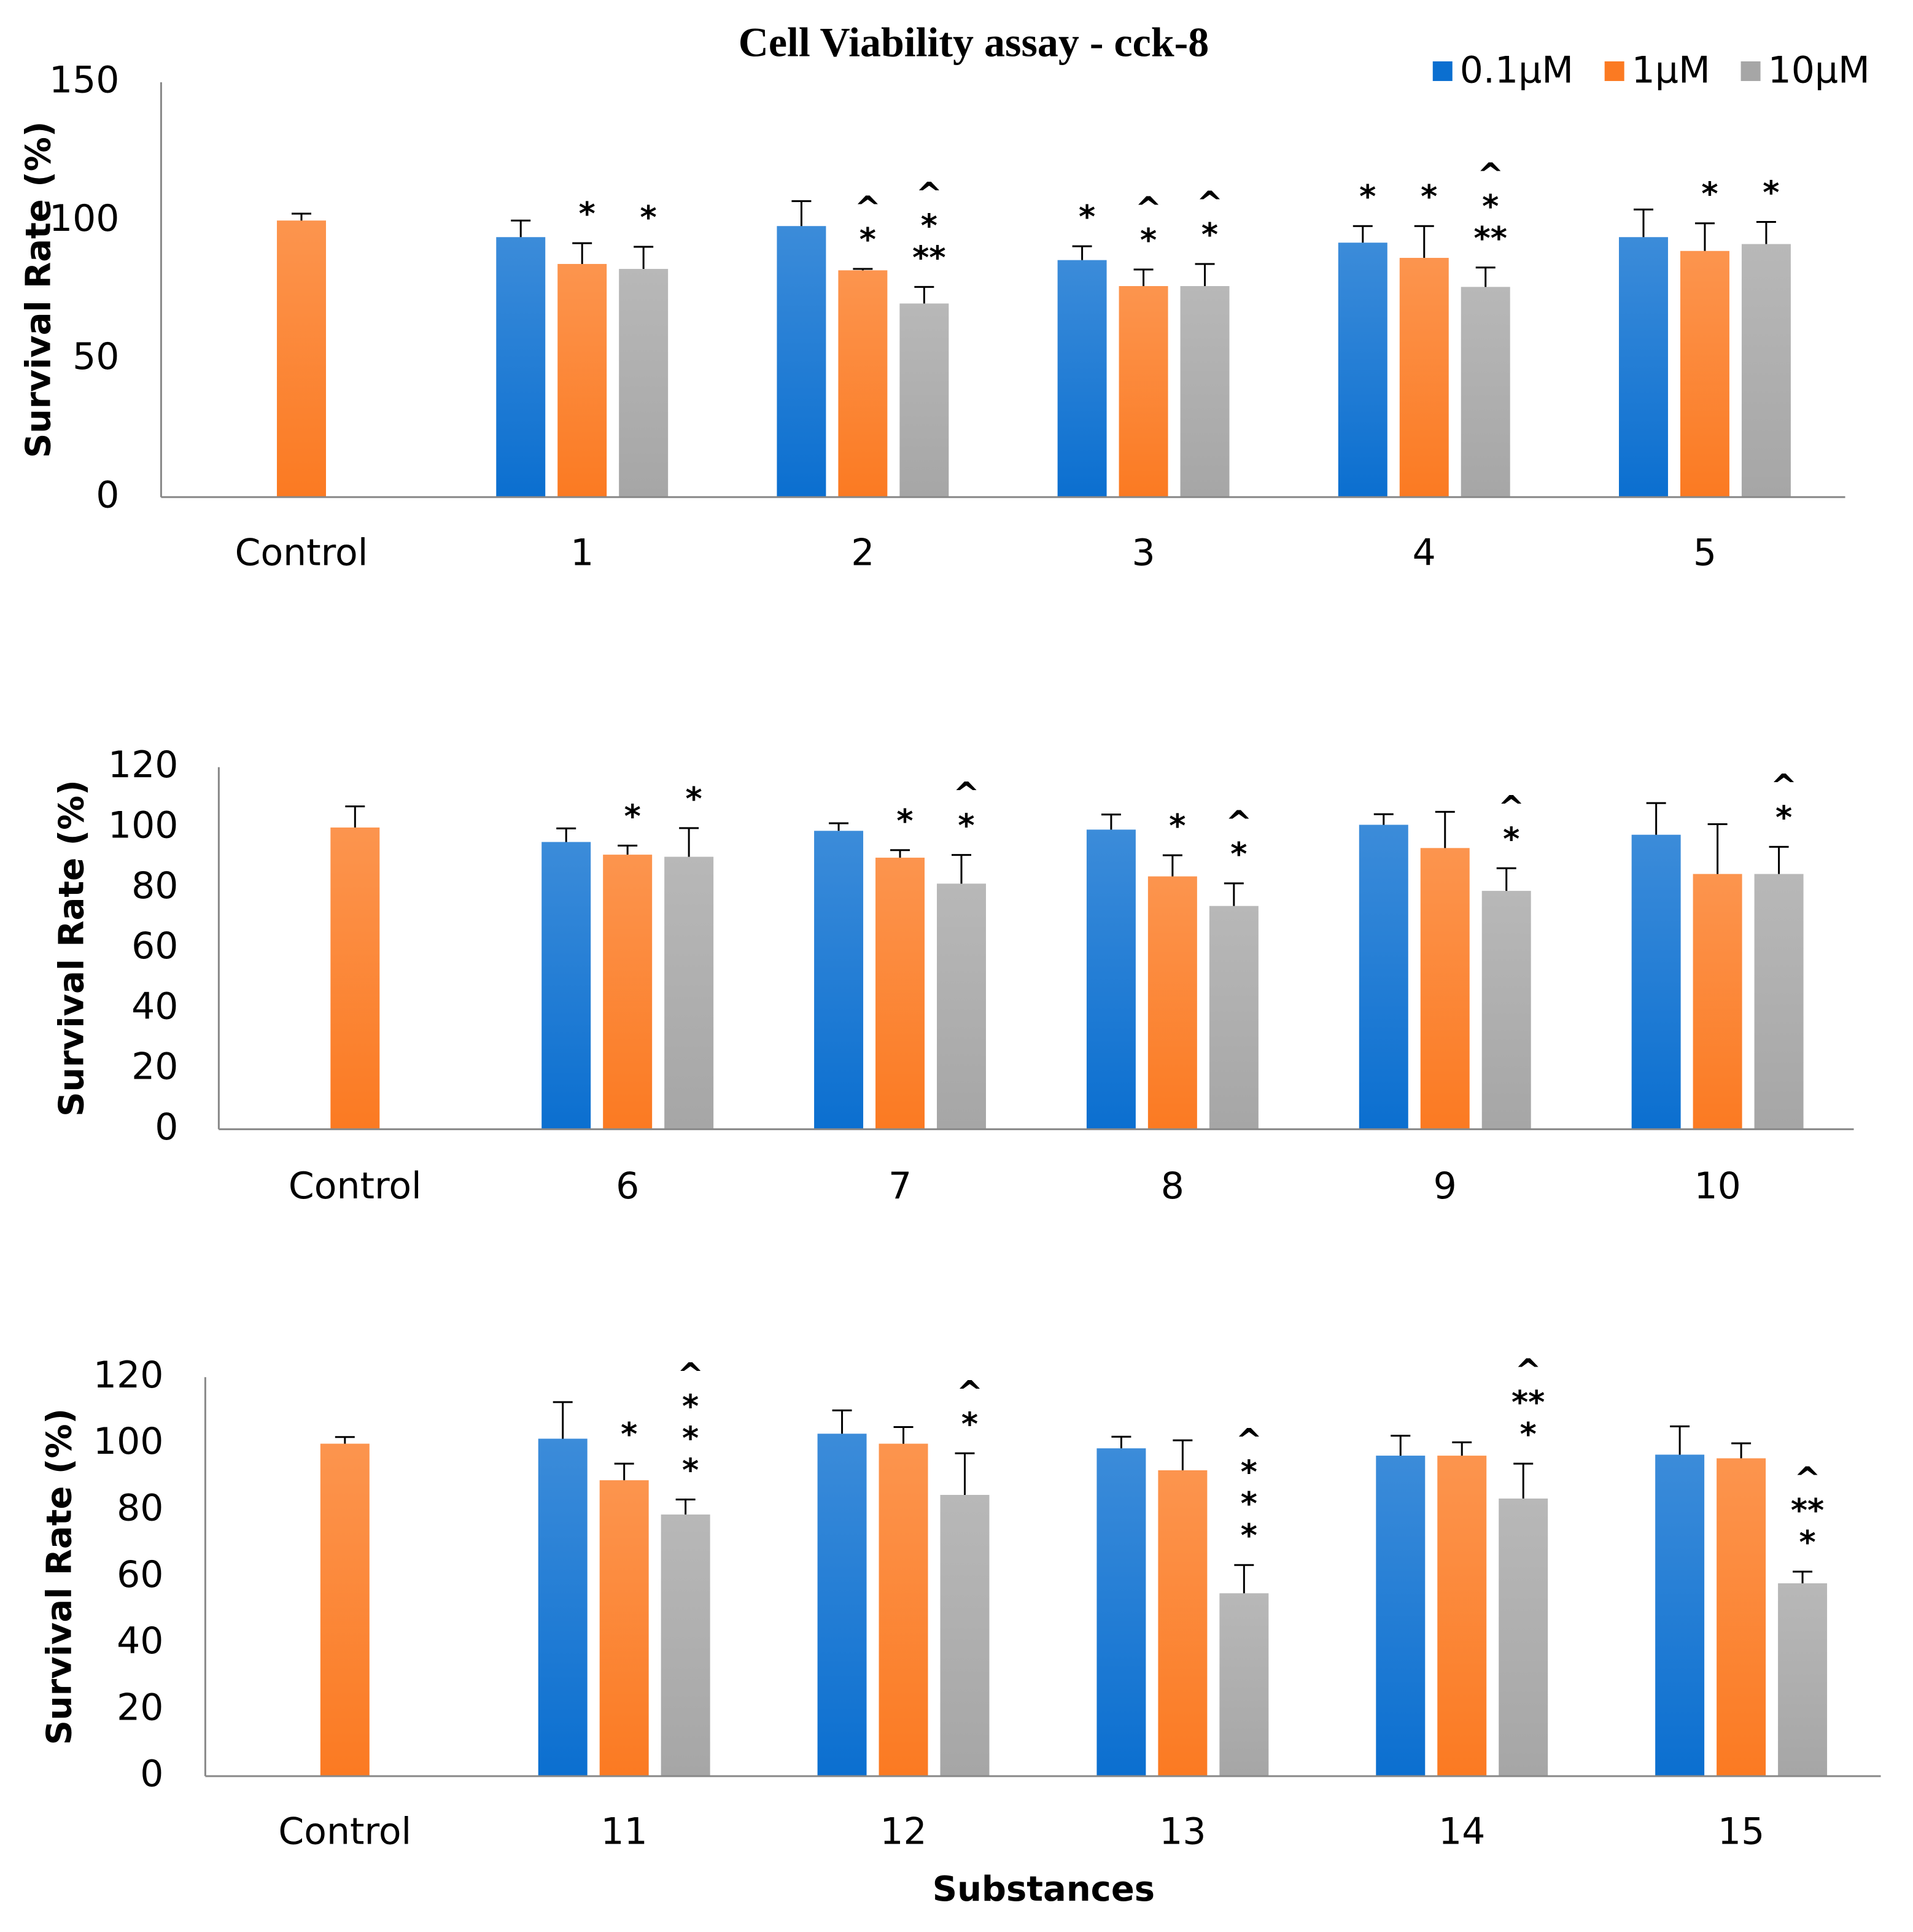 This screenshot has height=1932, width=1913. Describe the element at coordinates (863, 552) in the screenshot. I see `x-tick-label: 2` at that location.